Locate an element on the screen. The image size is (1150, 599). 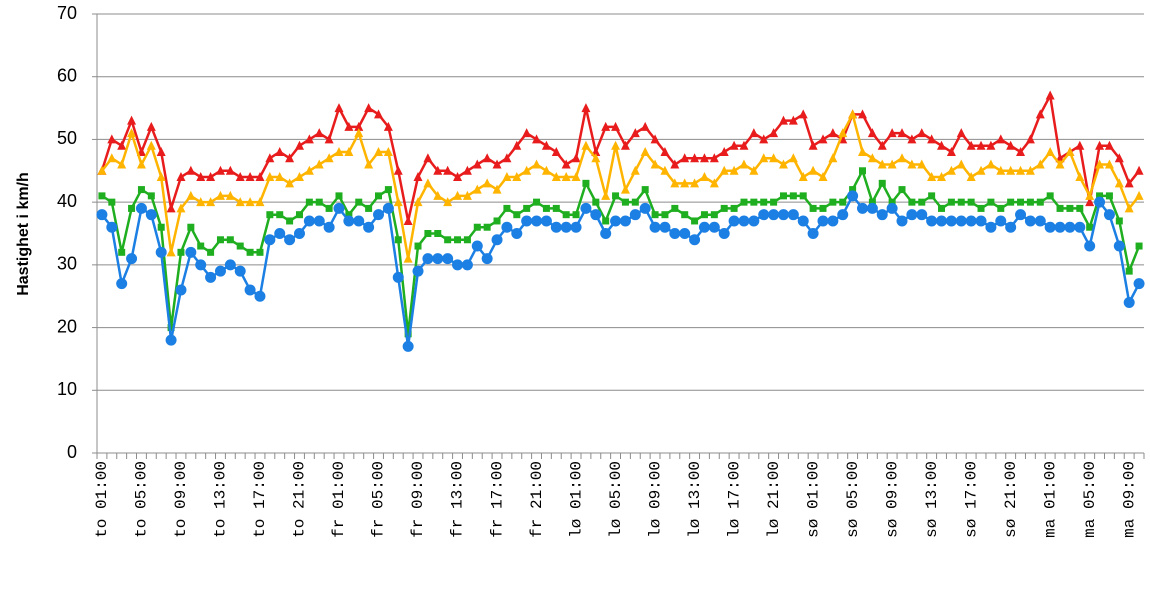
x-tick-label: fr 05:00 is located at coordinates (379, 499).